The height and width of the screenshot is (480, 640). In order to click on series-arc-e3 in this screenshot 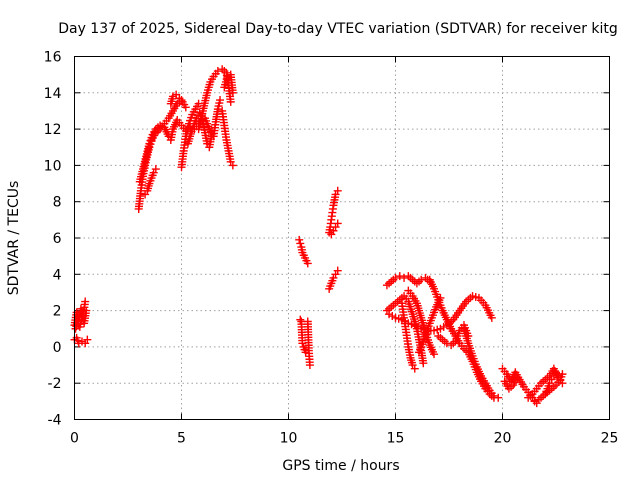, I will do `click(334, 229)`.